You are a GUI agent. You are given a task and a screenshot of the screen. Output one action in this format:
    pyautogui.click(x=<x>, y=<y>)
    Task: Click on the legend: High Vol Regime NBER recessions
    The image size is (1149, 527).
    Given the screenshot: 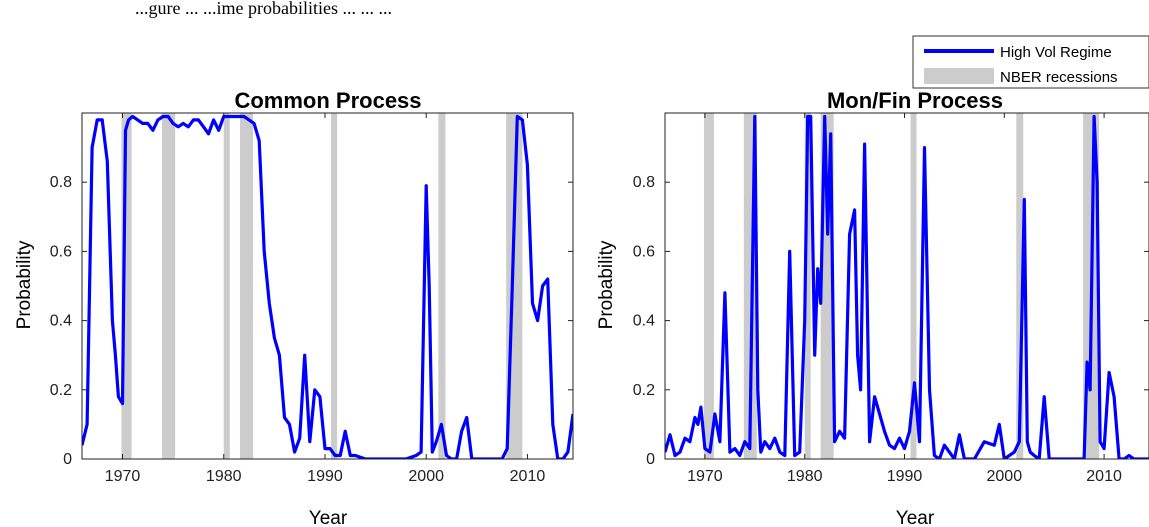 What is the action you would take?
    pyautogui.click(x=1030, y=62)
    